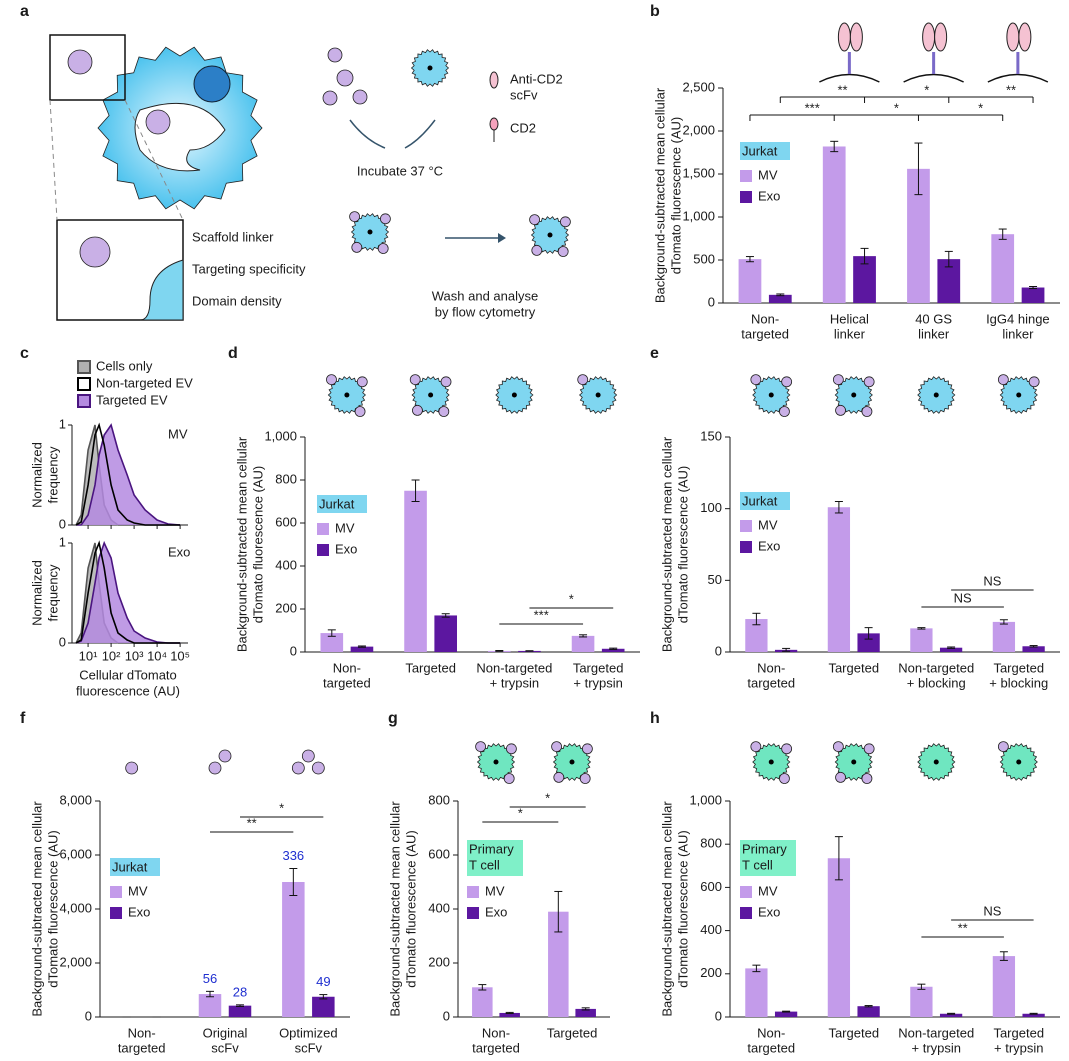  What do you see at coordinates (1018, 333) in the screenshot?
I see `x-tick-label: linker` at bounding box center [1018, 333].